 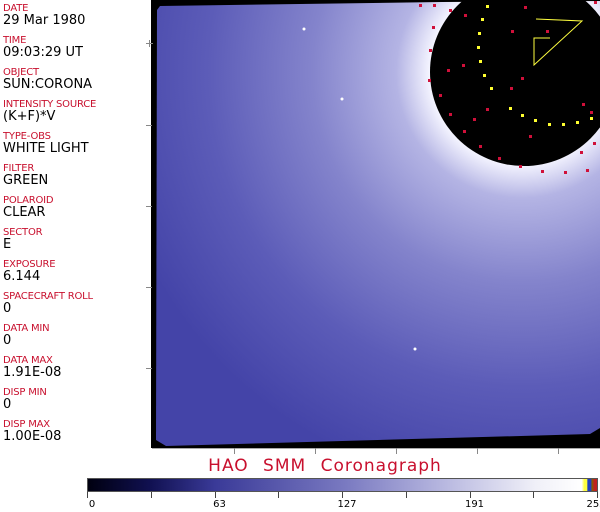 What do you see at coordinates (32, 372) in the screenshot?
I see `field-value: 1.91E-08` at bounding box center [32, 372].